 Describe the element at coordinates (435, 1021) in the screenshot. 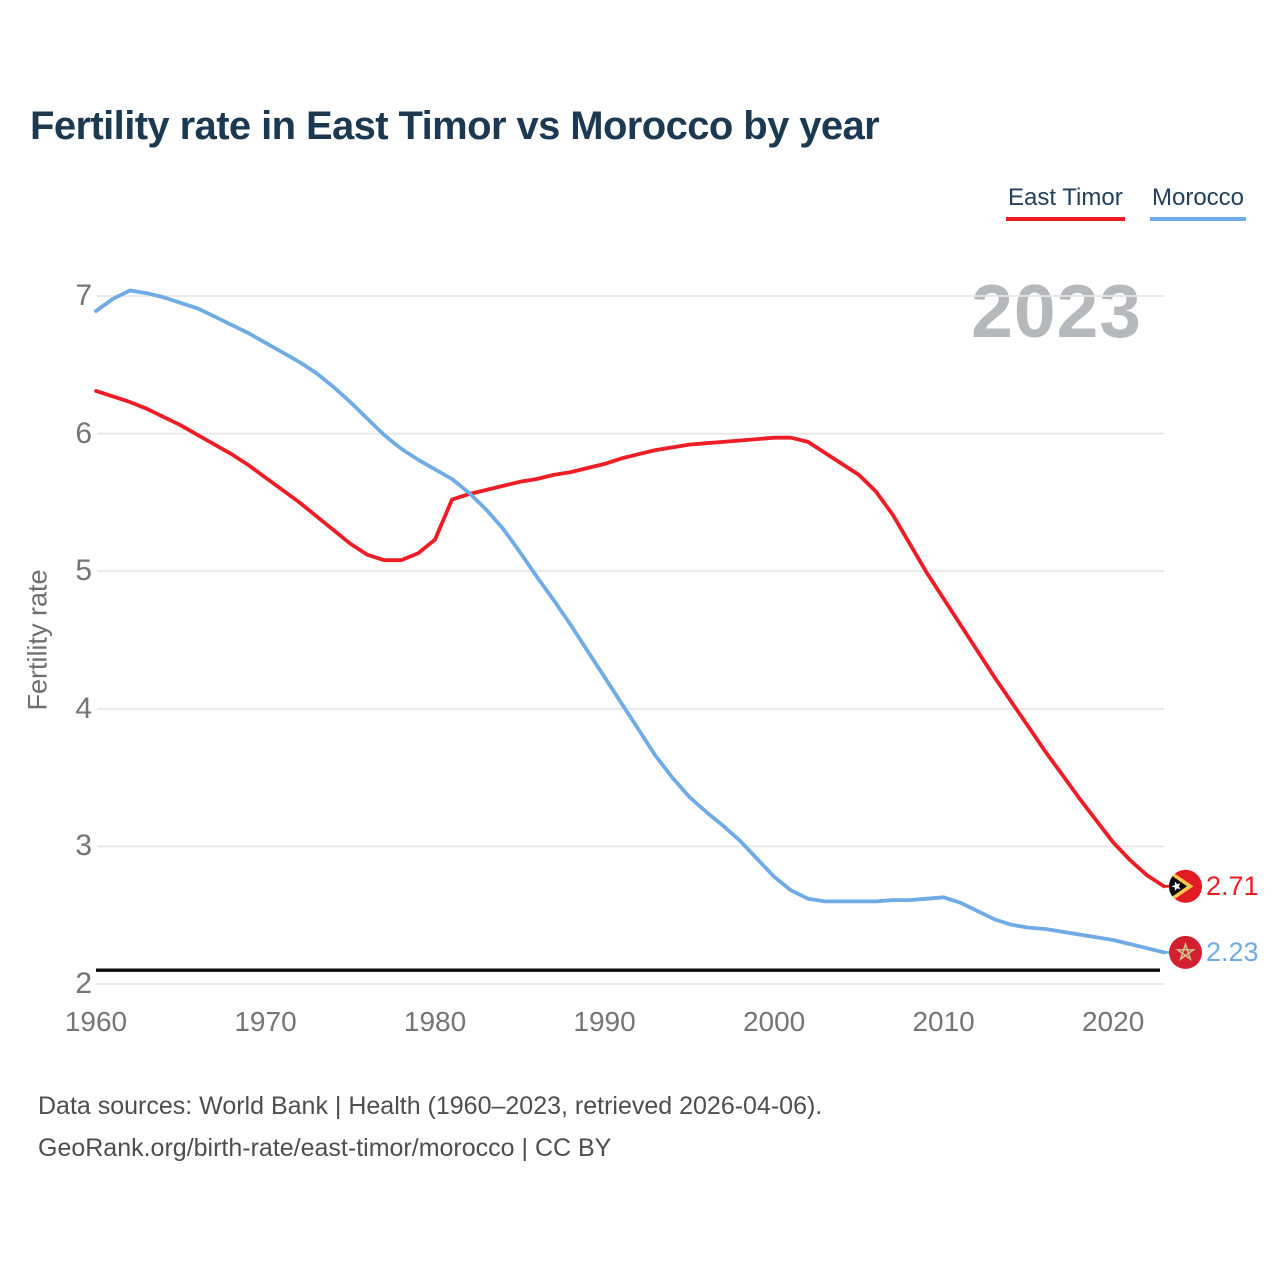

I see `x-tick-label: 1980` at that location.